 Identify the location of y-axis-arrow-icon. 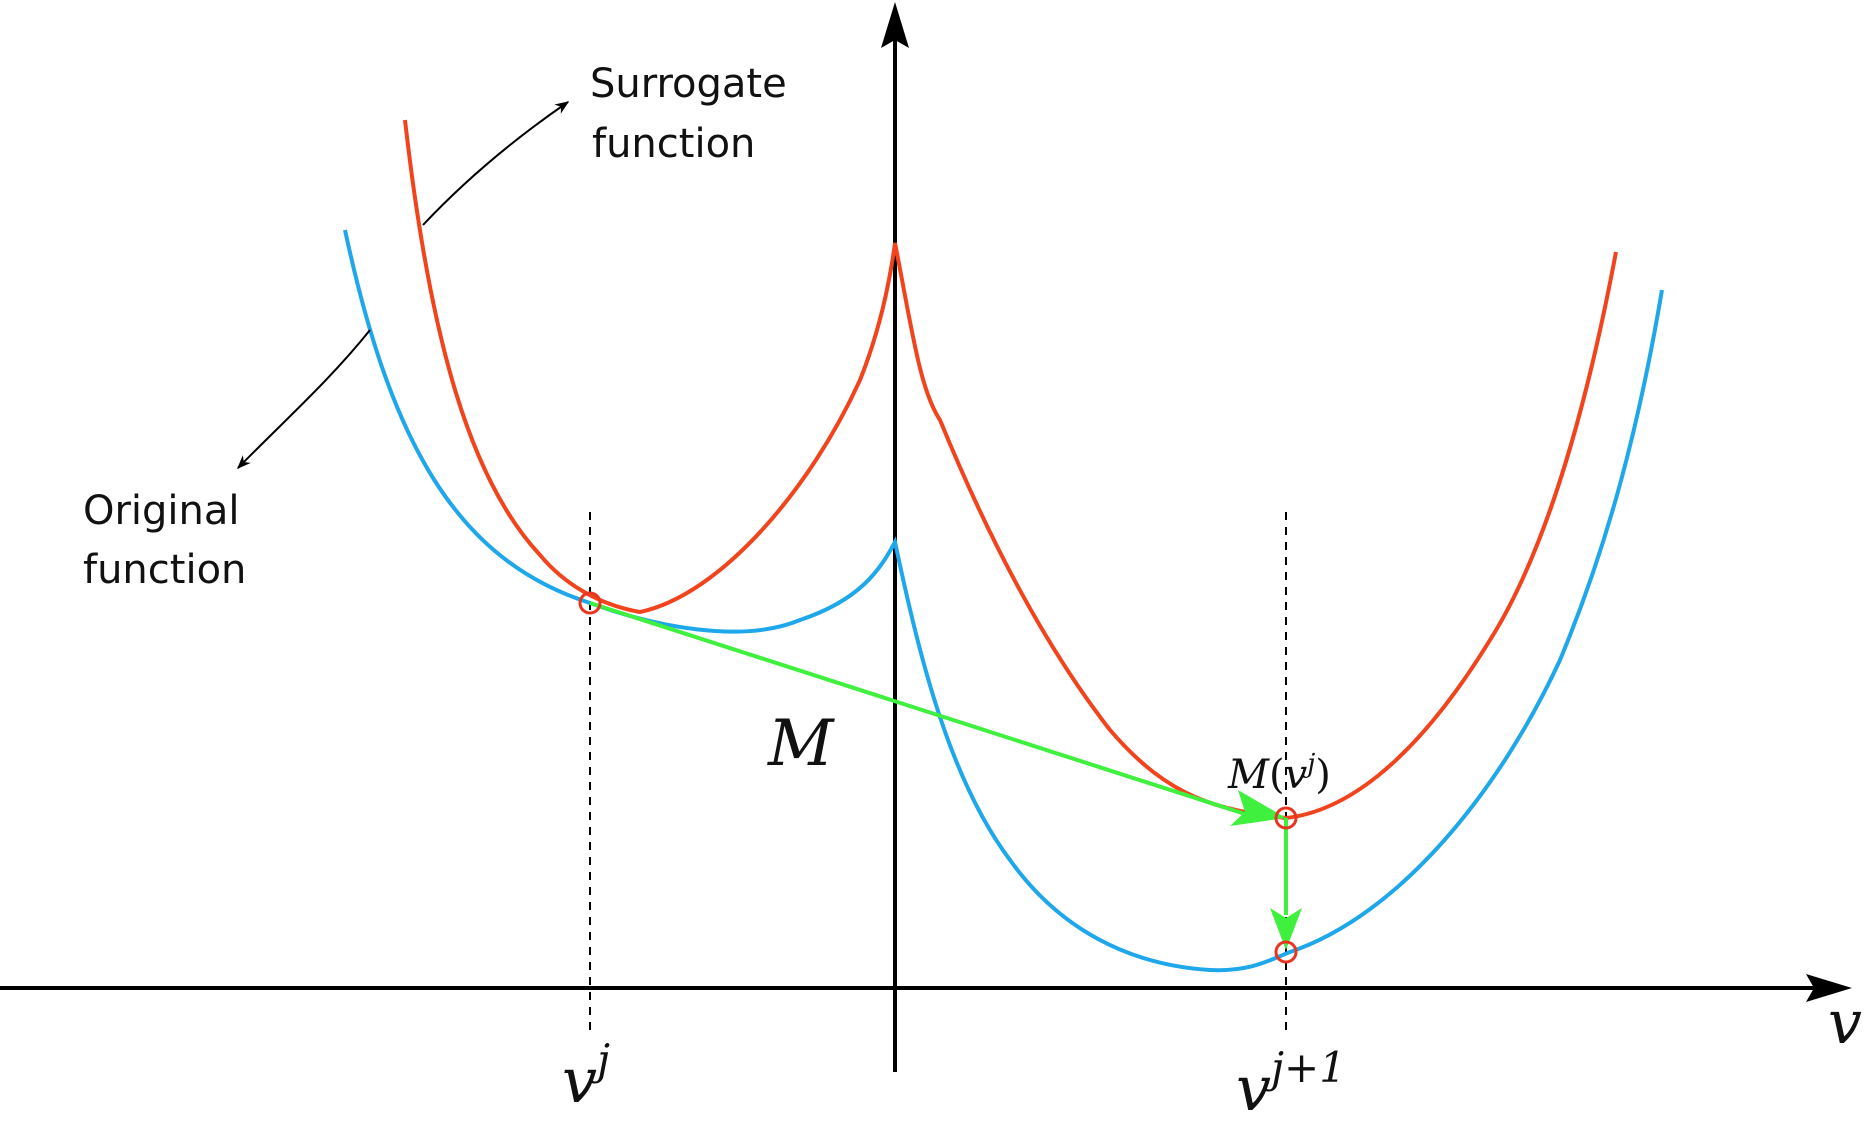
(895, 25).